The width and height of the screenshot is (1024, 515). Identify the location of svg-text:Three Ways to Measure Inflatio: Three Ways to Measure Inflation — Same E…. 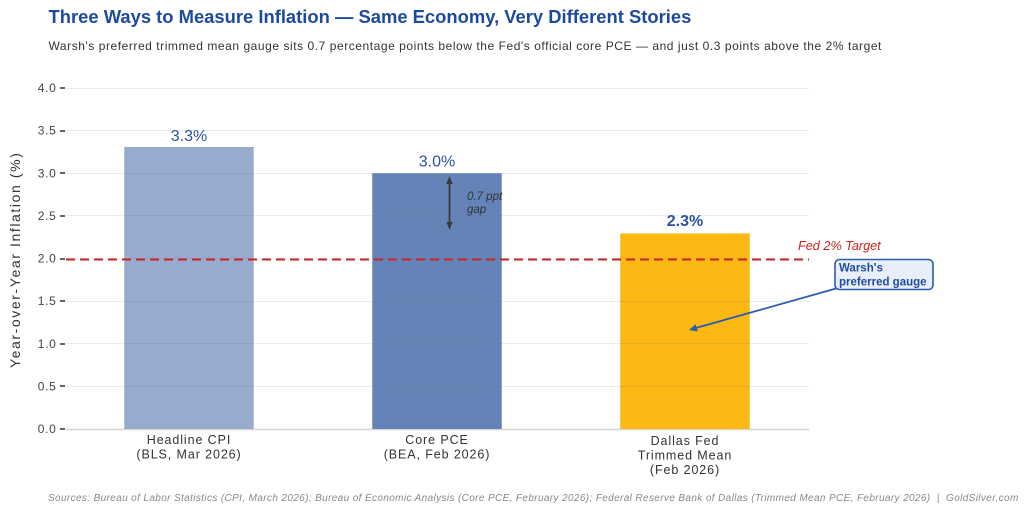
(370, 16).